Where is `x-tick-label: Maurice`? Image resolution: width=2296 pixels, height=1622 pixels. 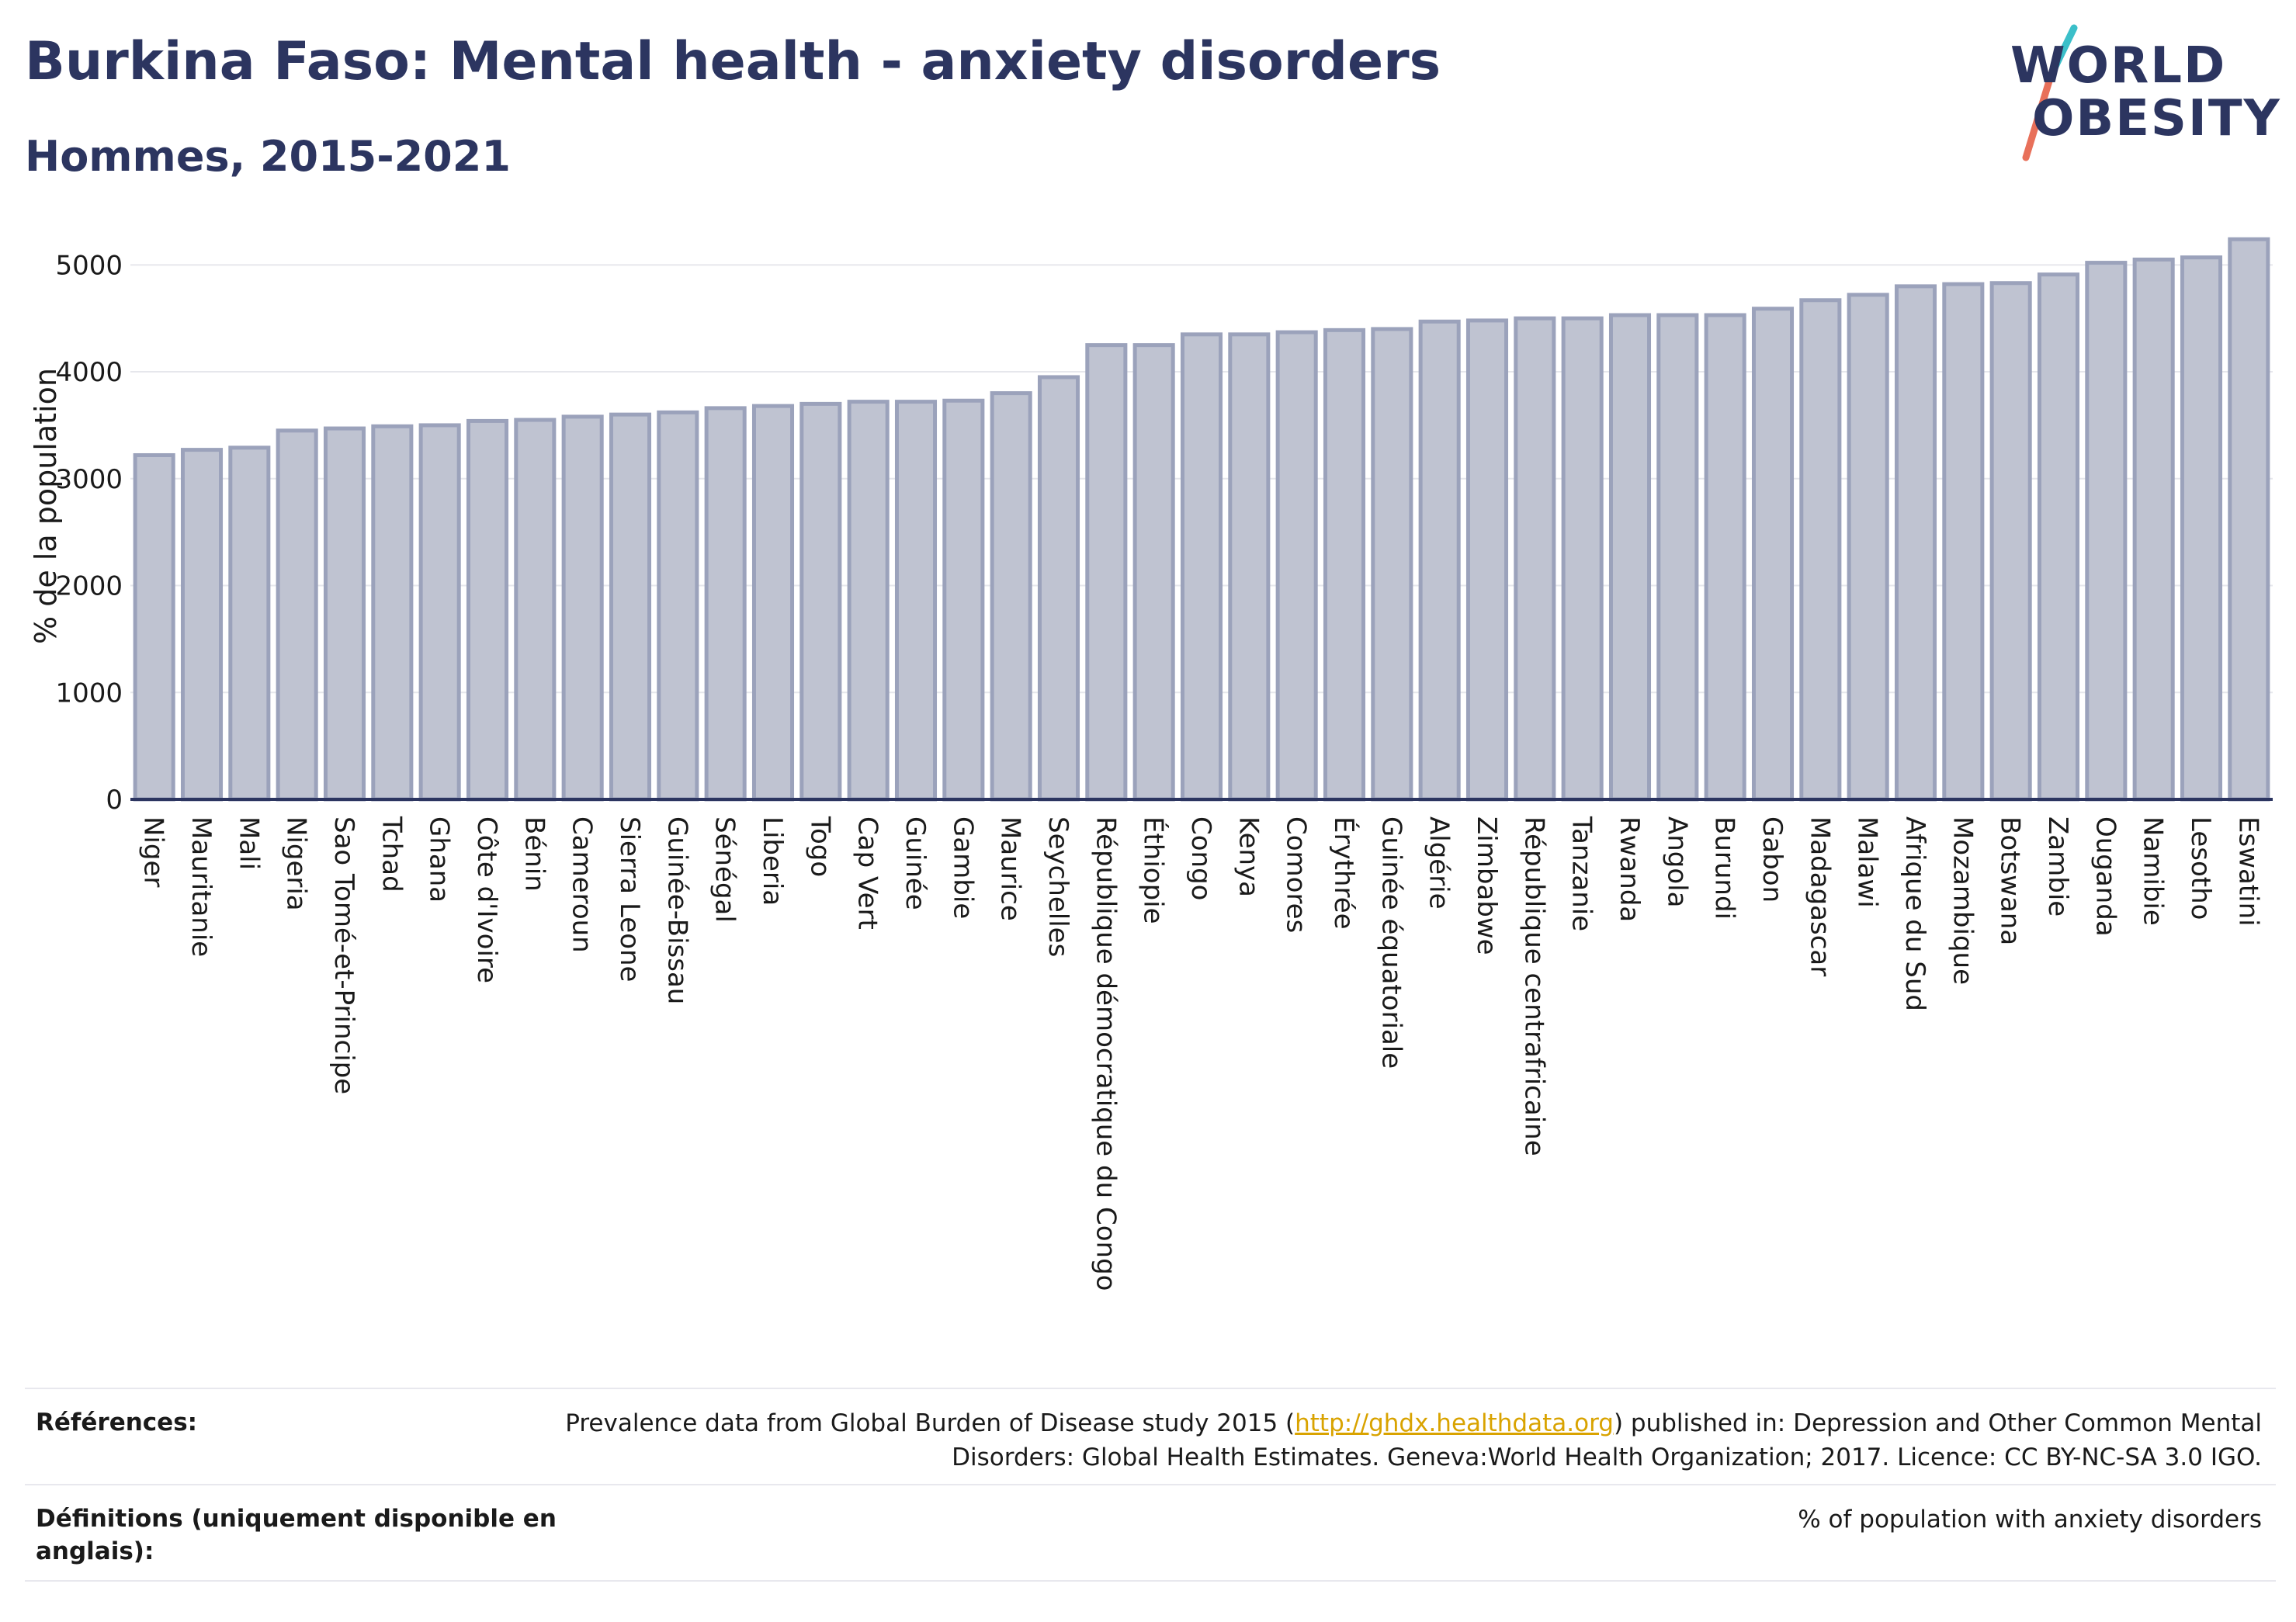 x-tick-label: Maurice is located at coordinates (1010, 869).